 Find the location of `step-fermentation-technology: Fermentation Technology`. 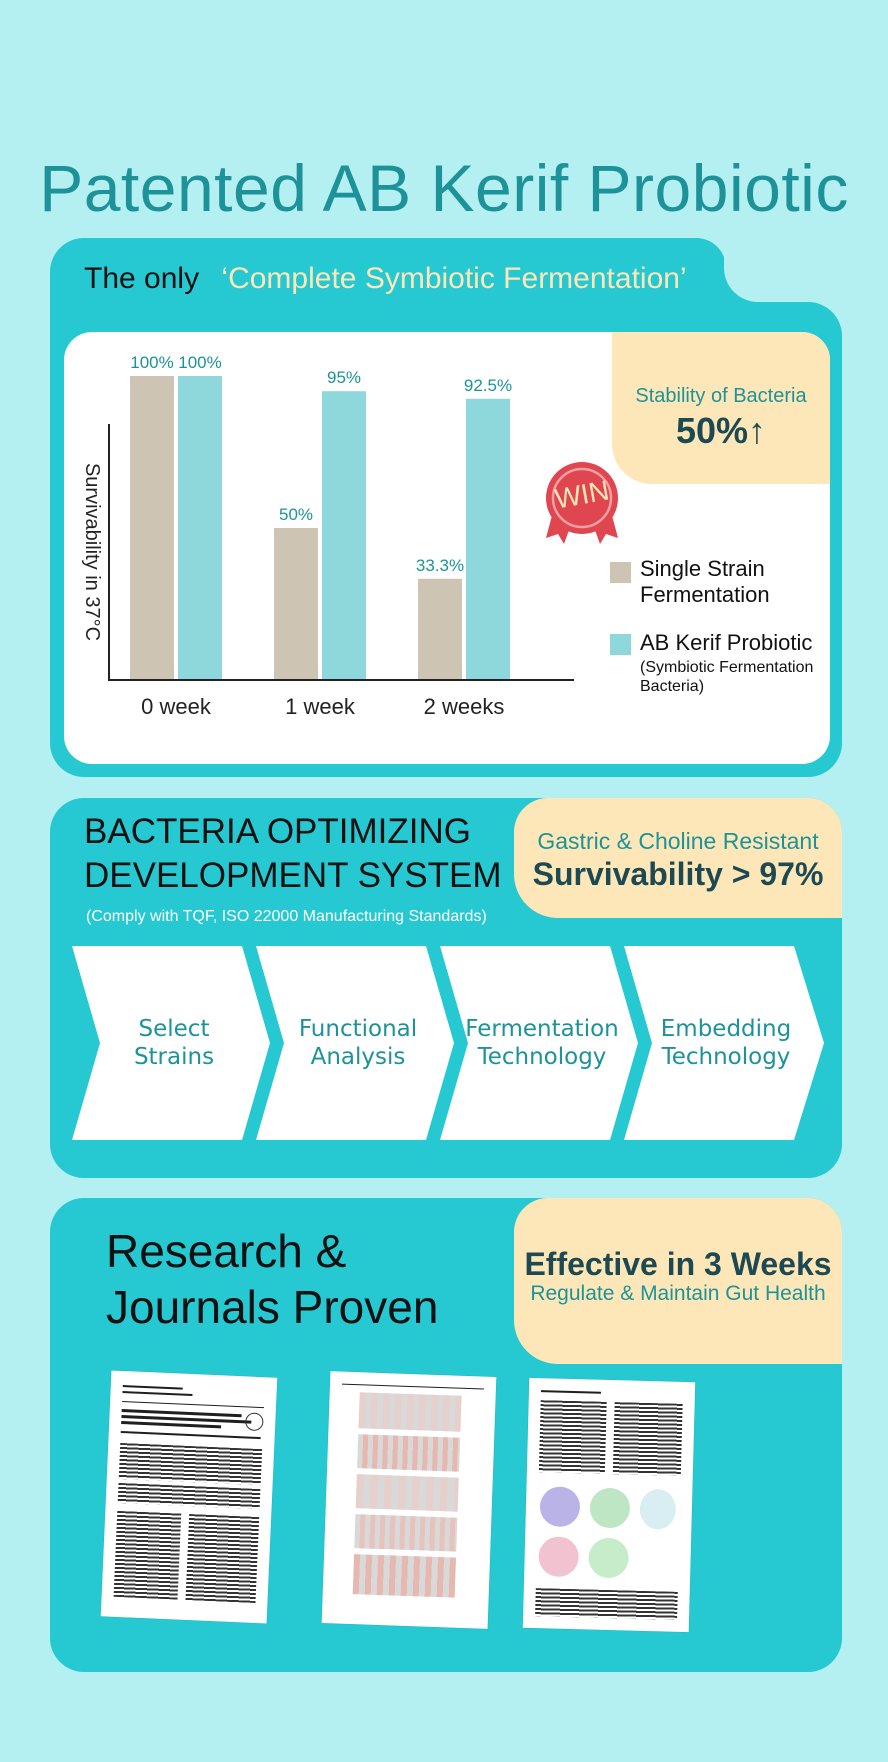

step-fermentation-technology: Fermentation Technology is located at coordinates (542, 1043).